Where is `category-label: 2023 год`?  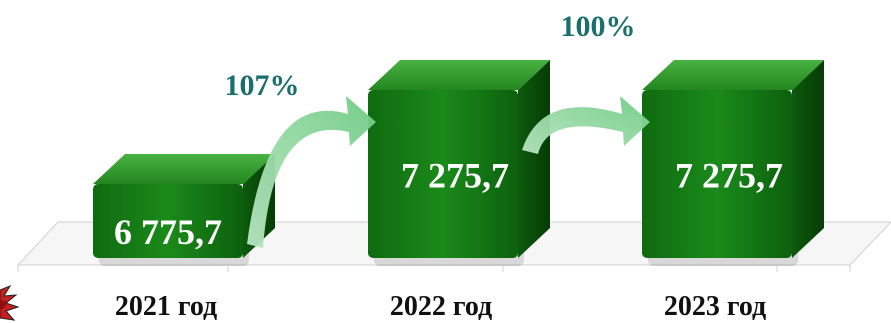 category-label: 2023 год is located at coordinates (715, 306).